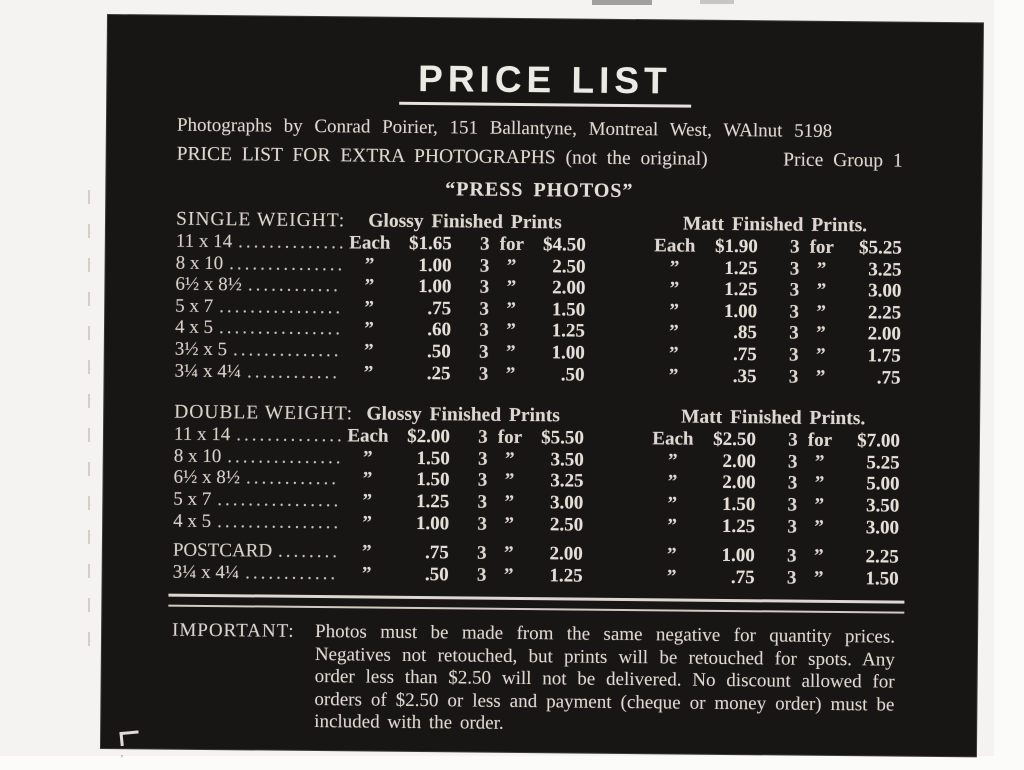 This screenshot has width=1024, height=770. What do you see at coordinates (439, 330) in the screenshot?
I see `each-price: .60` at bounding box center [439, 330].